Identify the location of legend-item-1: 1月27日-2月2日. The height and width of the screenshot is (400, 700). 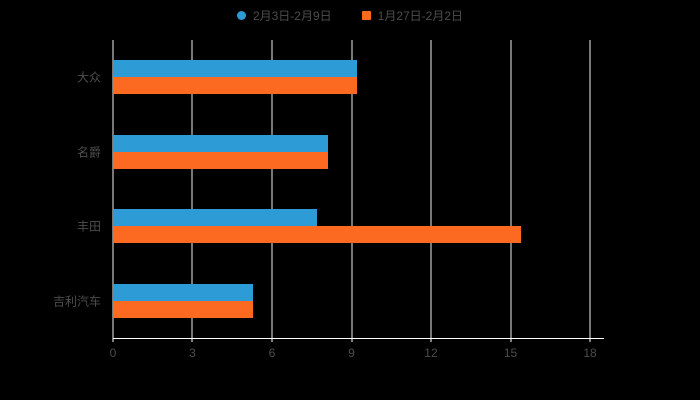
(412, 15).